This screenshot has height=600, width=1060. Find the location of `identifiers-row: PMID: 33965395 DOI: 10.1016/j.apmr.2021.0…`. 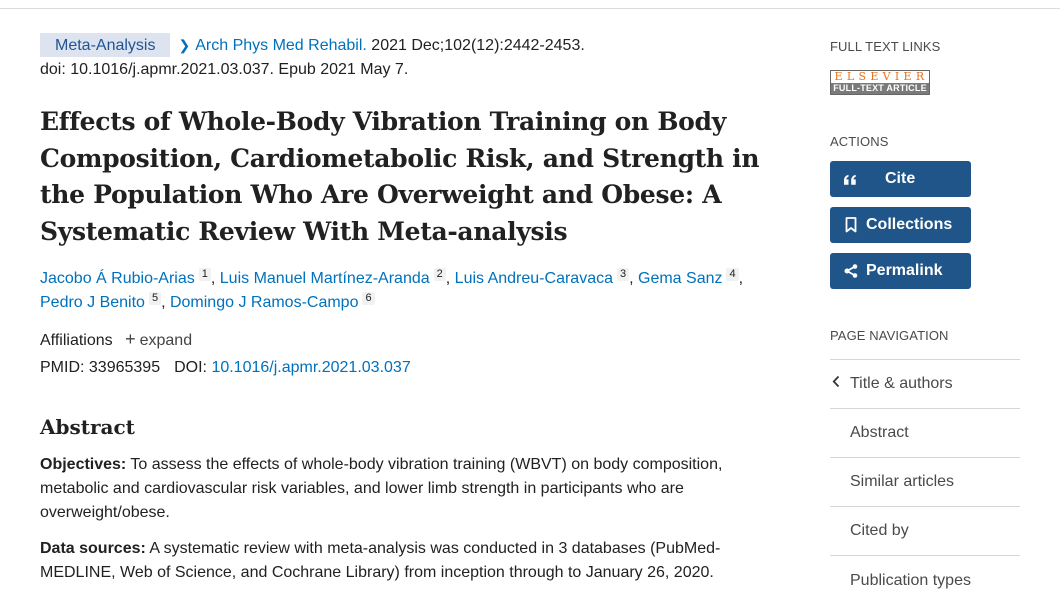

identifiers-row: PMID: 33965395 DOI: 10.1016/j.apmr.2021.0… is located at coordinates (400, 368).